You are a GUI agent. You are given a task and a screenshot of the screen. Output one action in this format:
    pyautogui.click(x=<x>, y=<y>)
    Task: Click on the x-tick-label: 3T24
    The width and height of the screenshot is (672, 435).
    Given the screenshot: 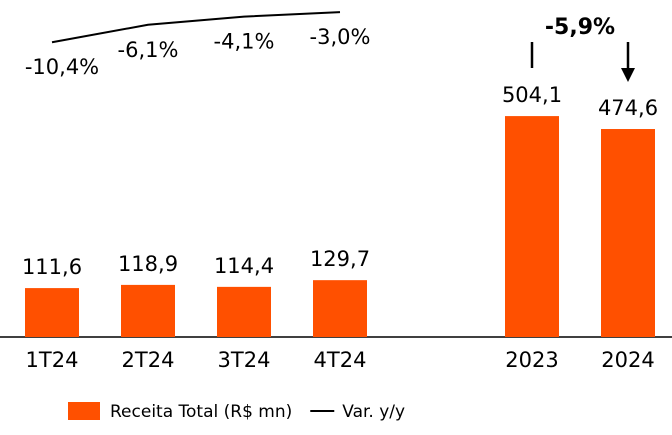 What is the action you would take?
    pyautogui.click(x=244, y=360)
    